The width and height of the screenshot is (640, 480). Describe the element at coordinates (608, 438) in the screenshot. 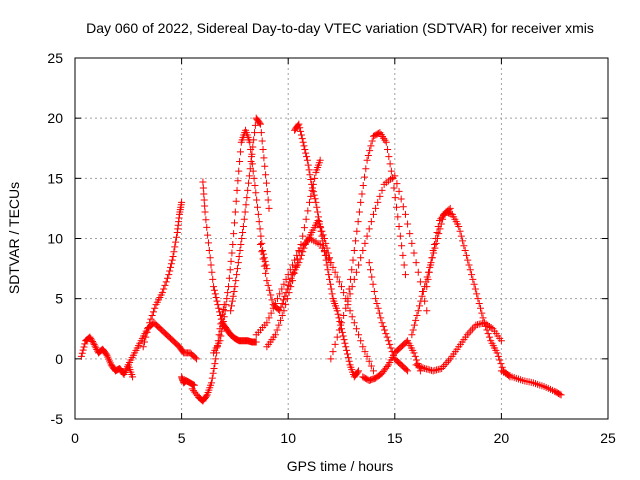

I see `x-tick-label: 25` at that location.